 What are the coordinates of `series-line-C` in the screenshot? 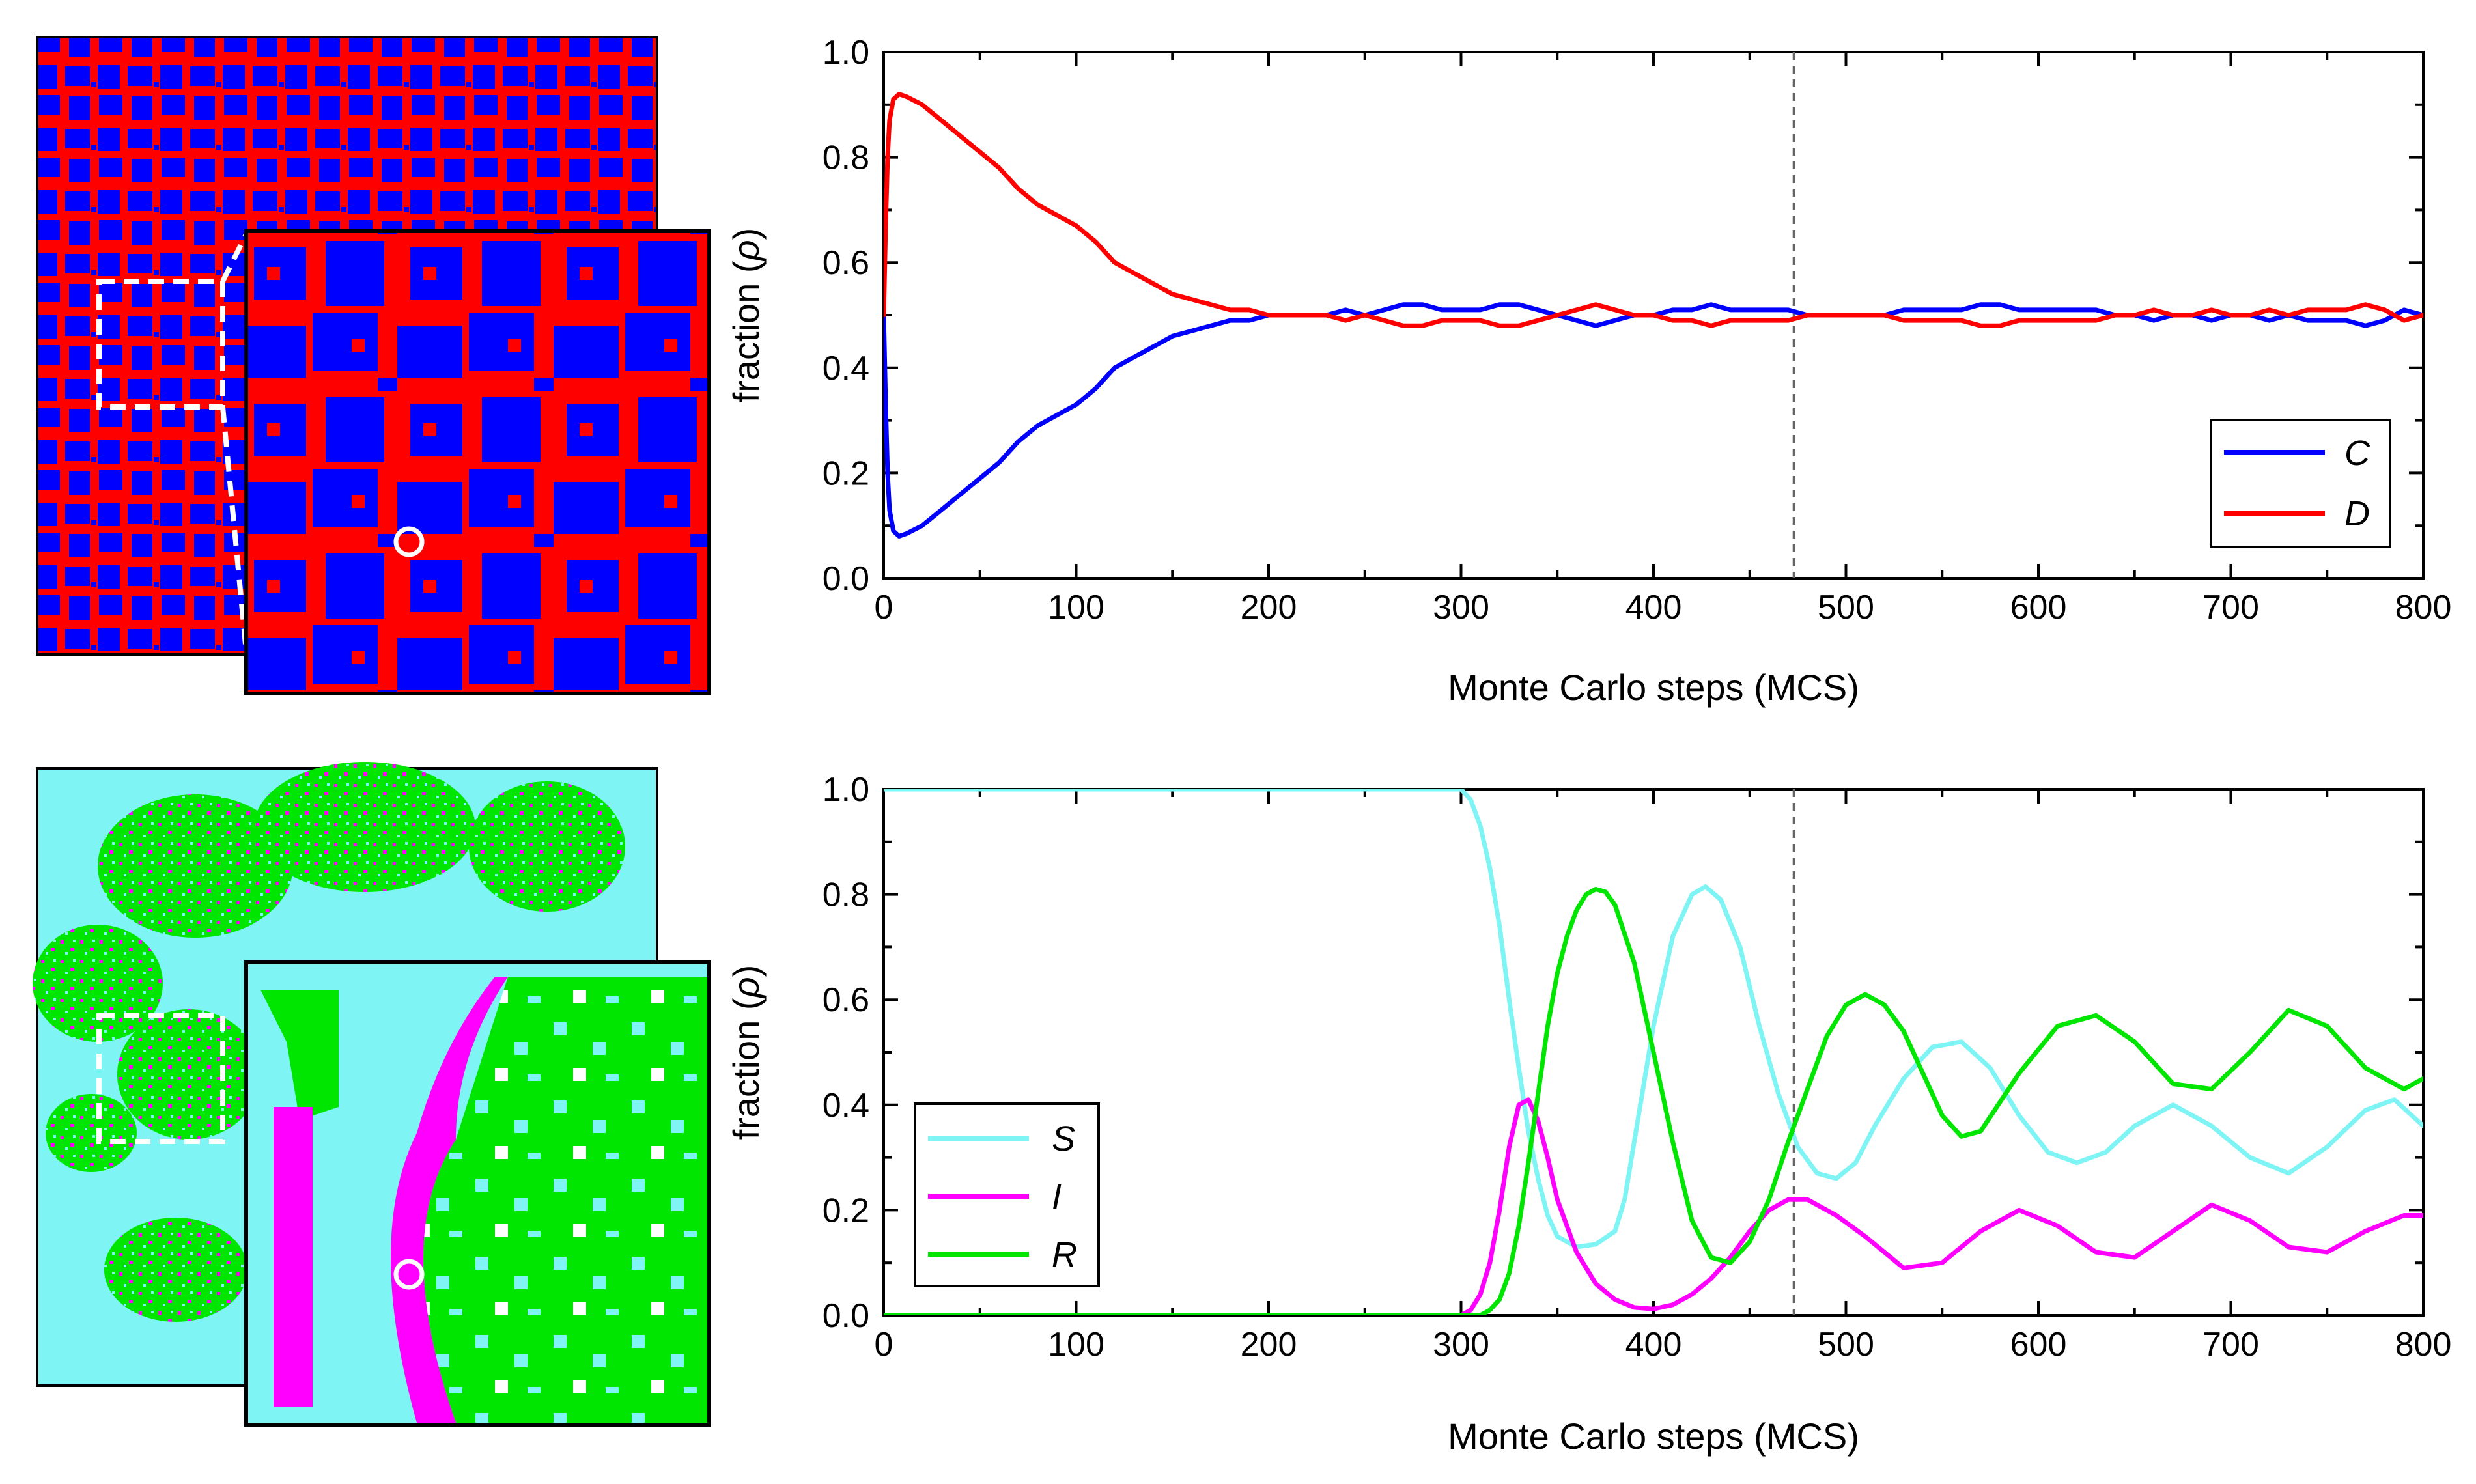 It's located at (1653, 421).